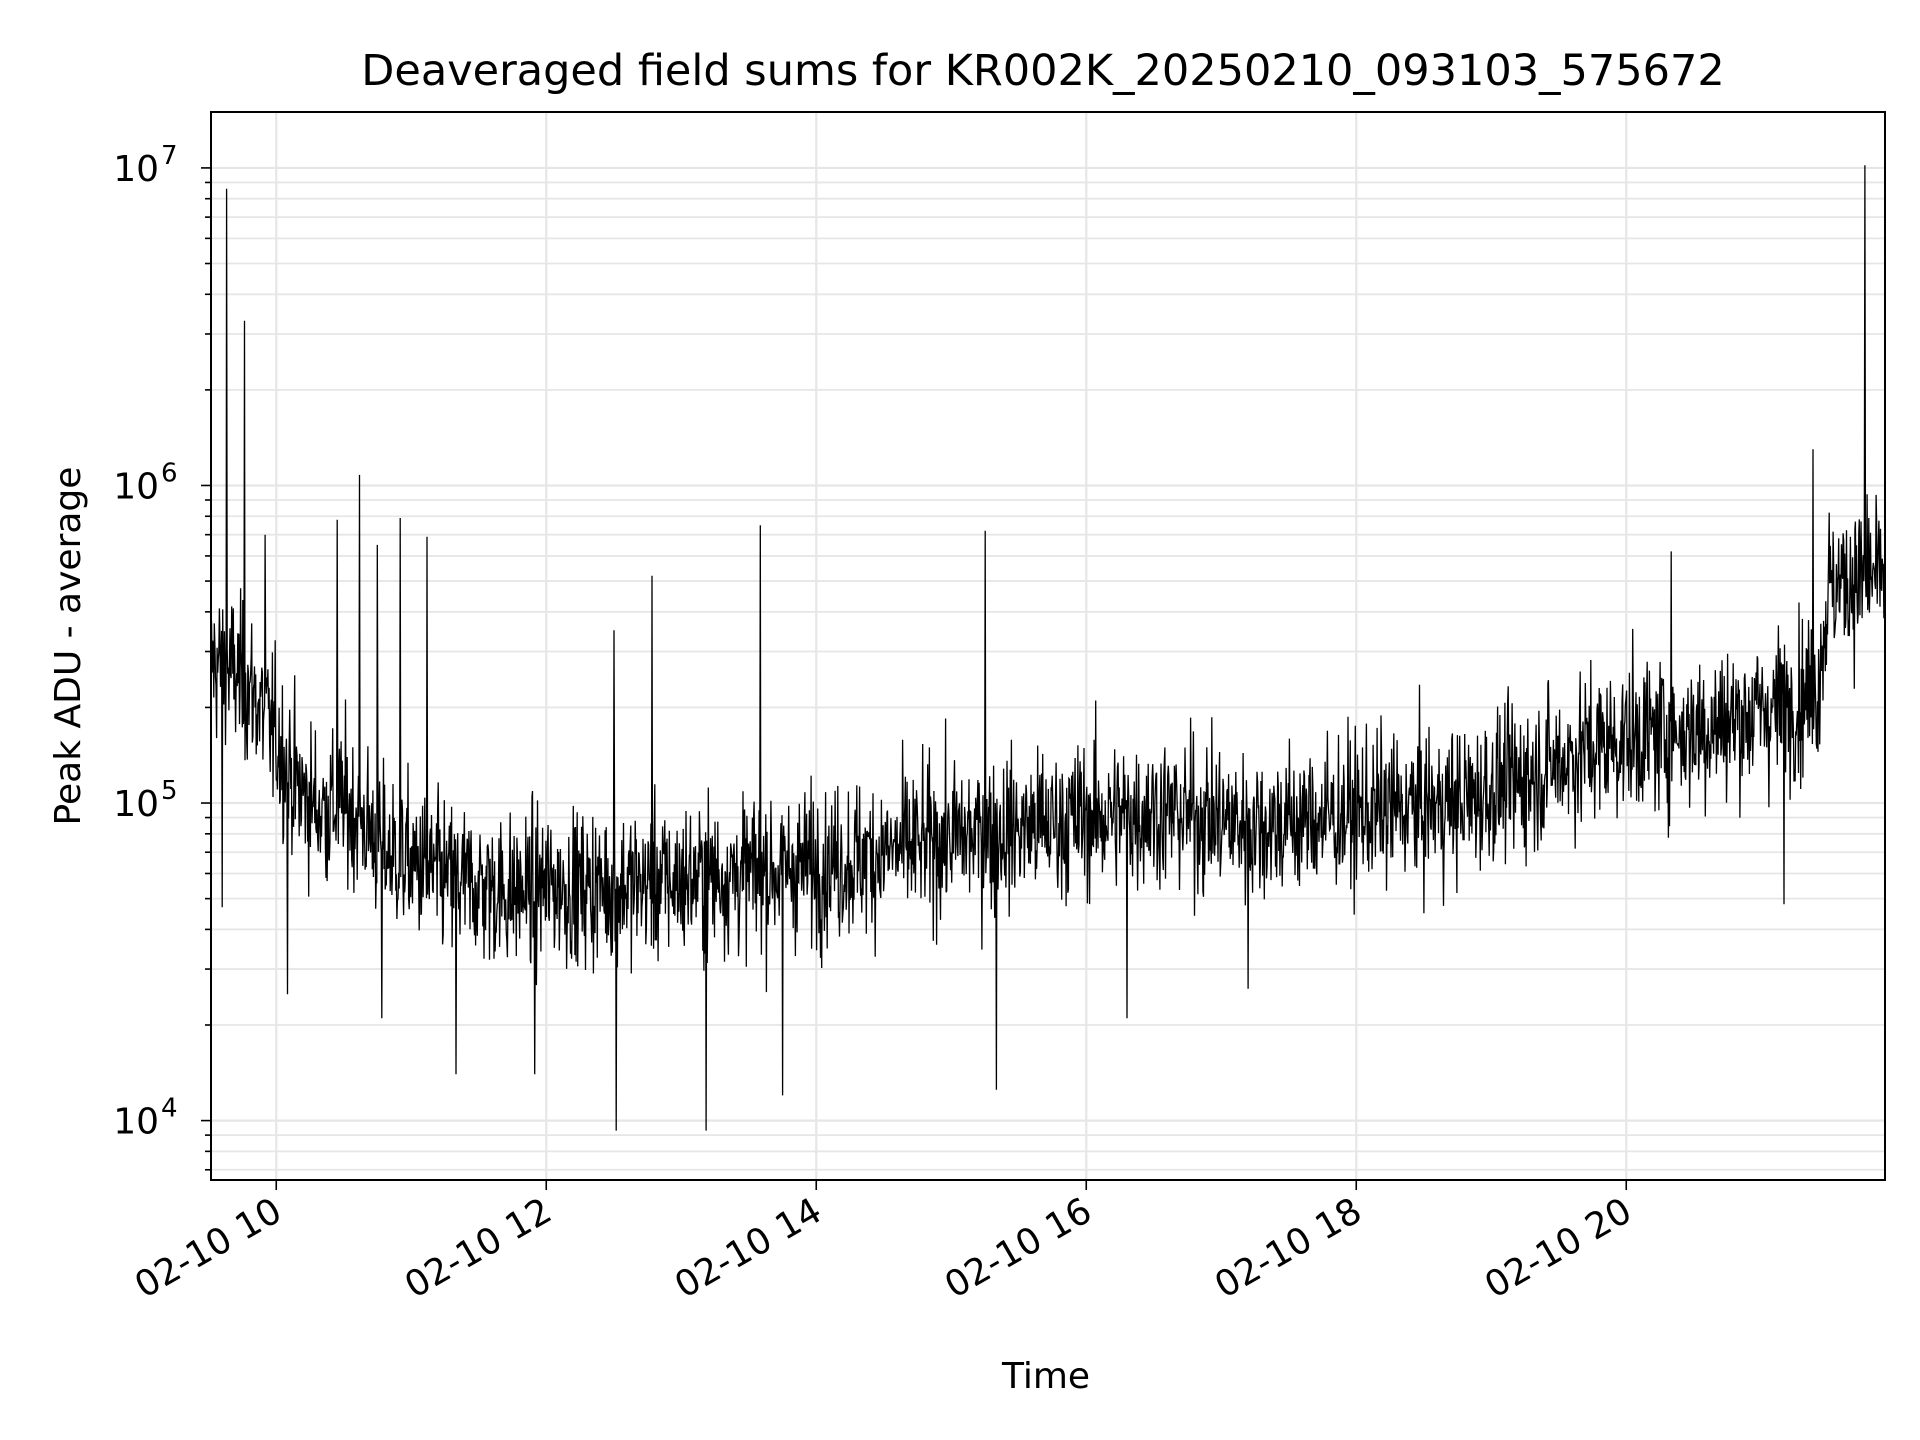  What do you see at coordinates (1045, 1376) in the screenshot?
I see `x-axis-label: Time` at bounding box center [1045, 1376].